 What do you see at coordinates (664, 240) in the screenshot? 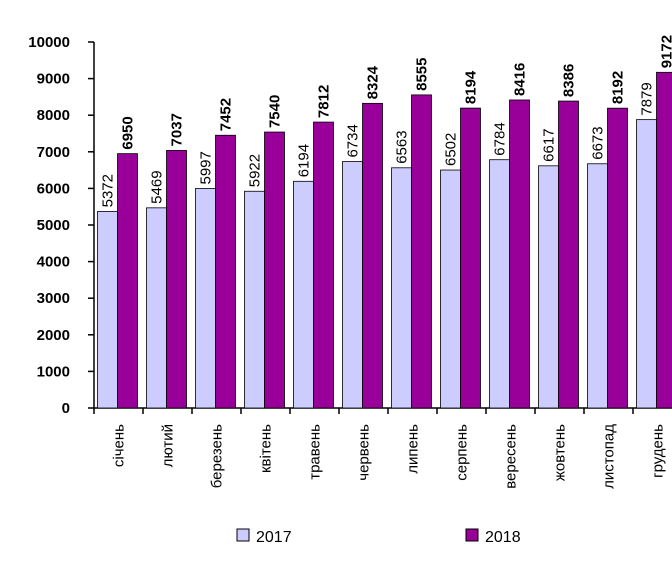
I see `bar-2018-грудень` at bounding box center [664, 240].